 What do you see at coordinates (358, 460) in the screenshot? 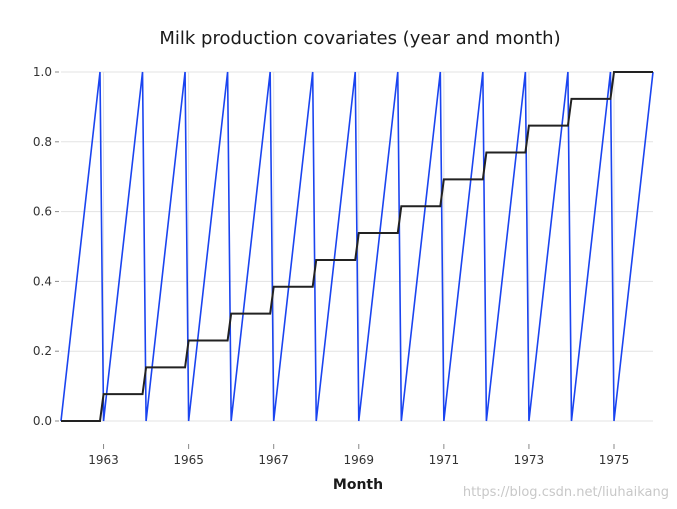
I see `x-tick-label: 1969` at bounding box center [358, 460].